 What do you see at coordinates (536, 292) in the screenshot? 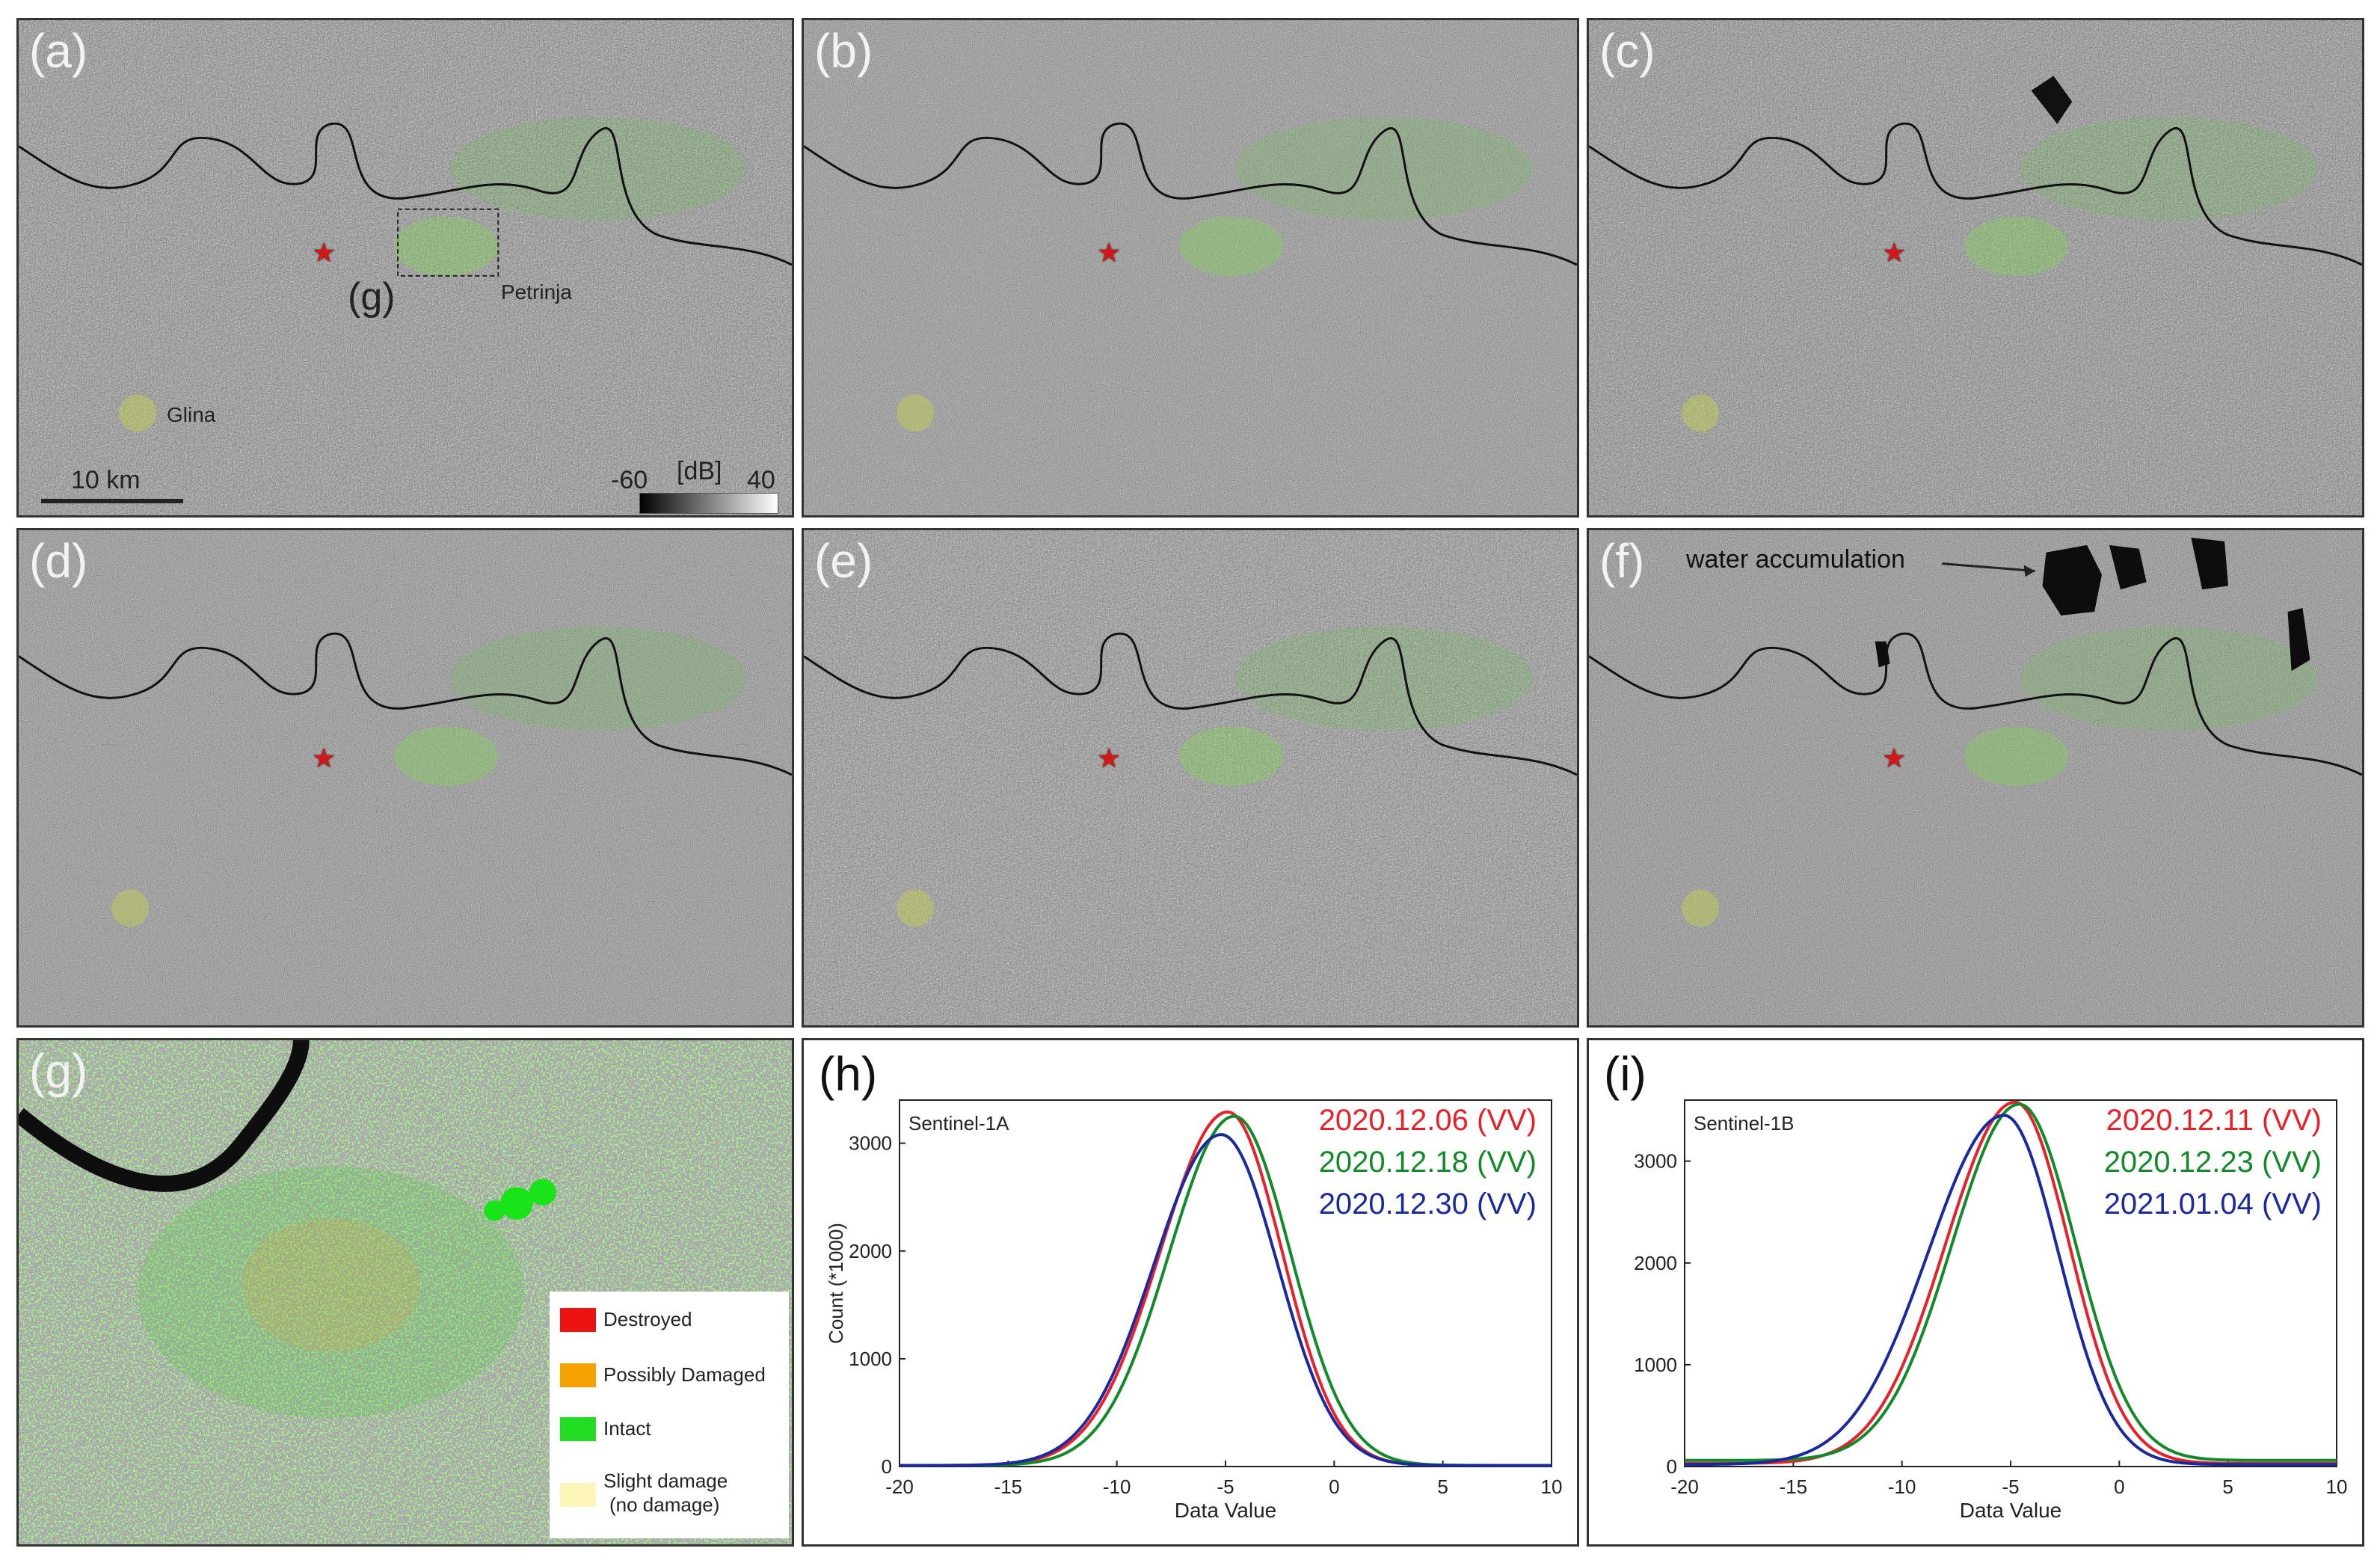
I see `city-petrinja: Petrinja` at bounding box center [536, 292].